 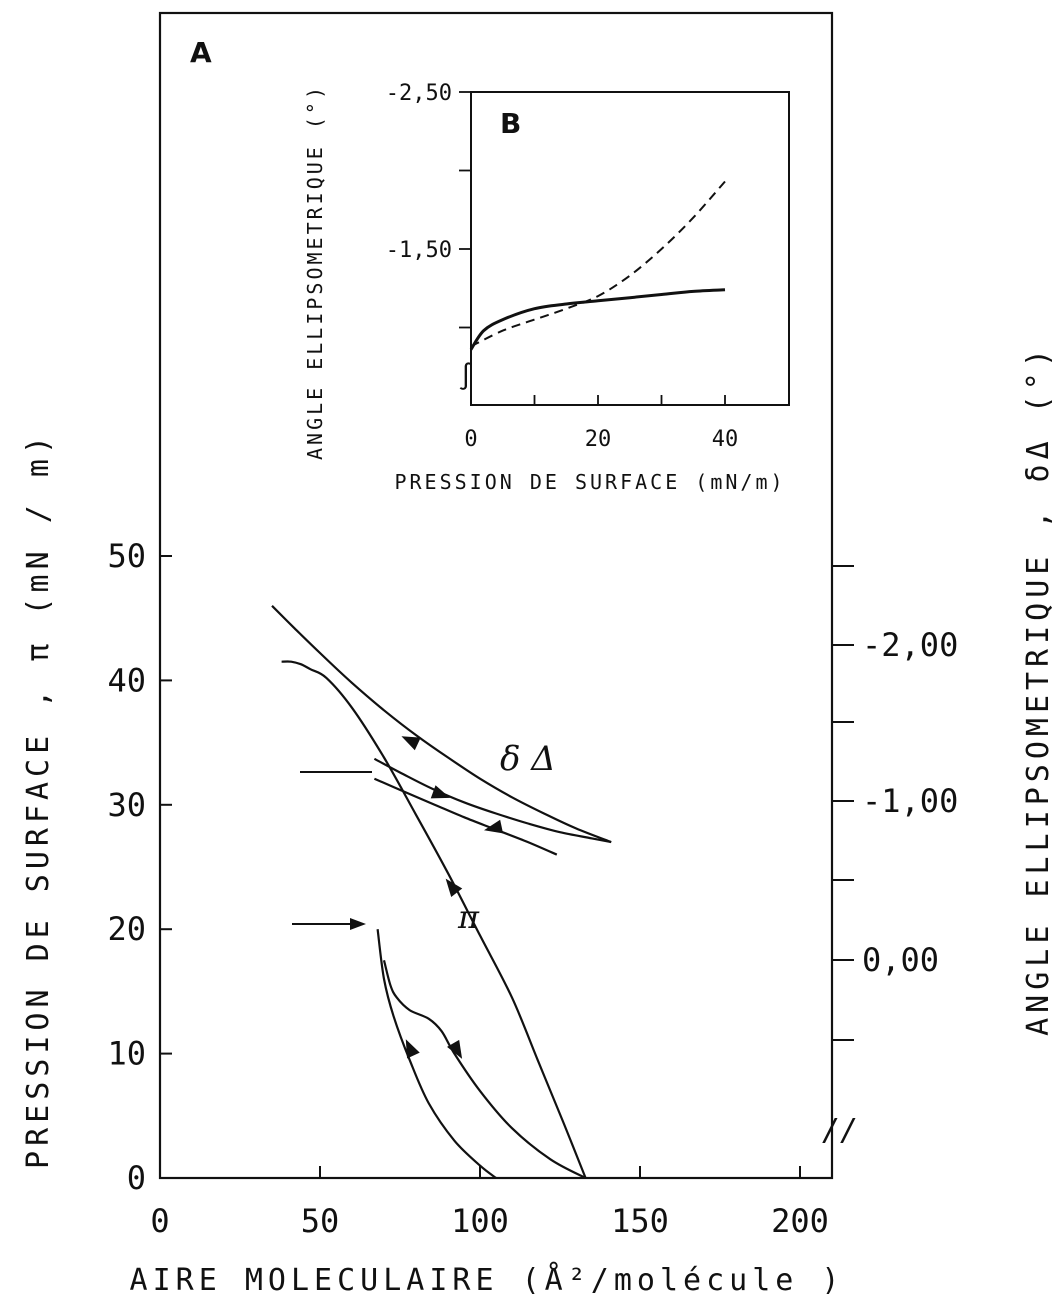 I want to click on arrowhead-delta-recompression, so click(x=493, y=828).